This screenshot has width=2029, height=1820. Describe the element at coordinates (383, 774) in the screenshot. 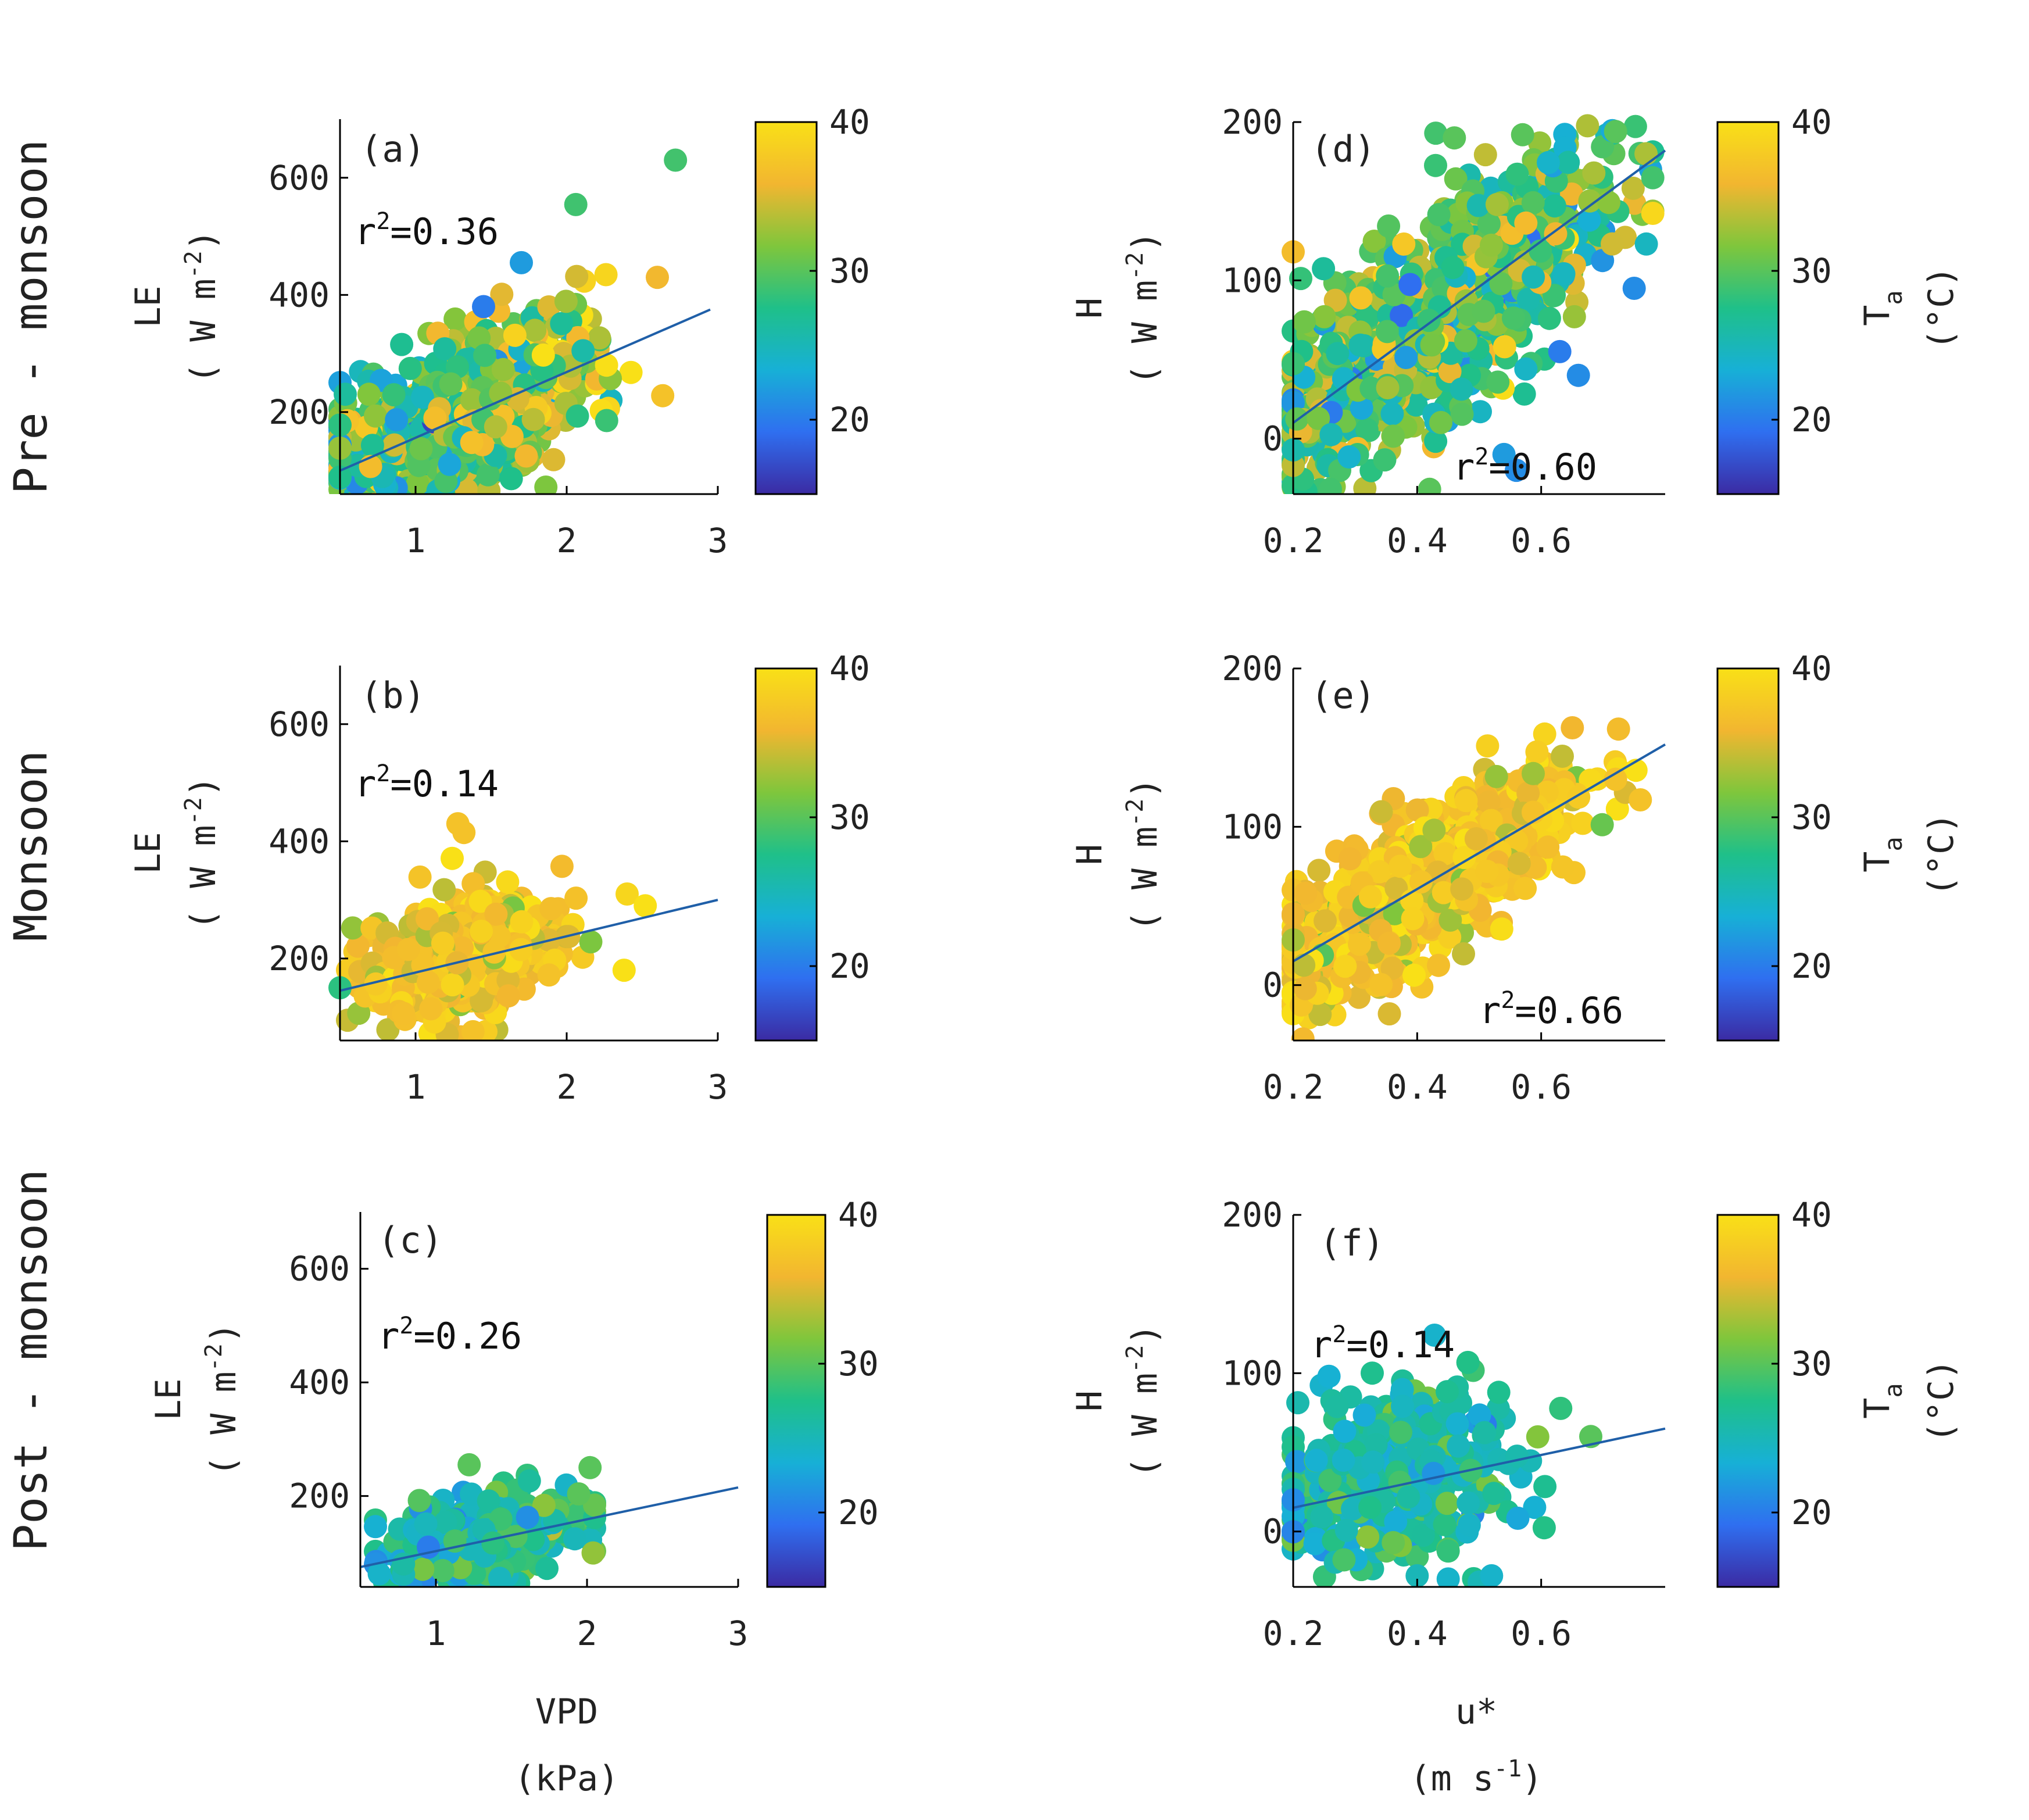

I see `r2-exp: 2` at that location.